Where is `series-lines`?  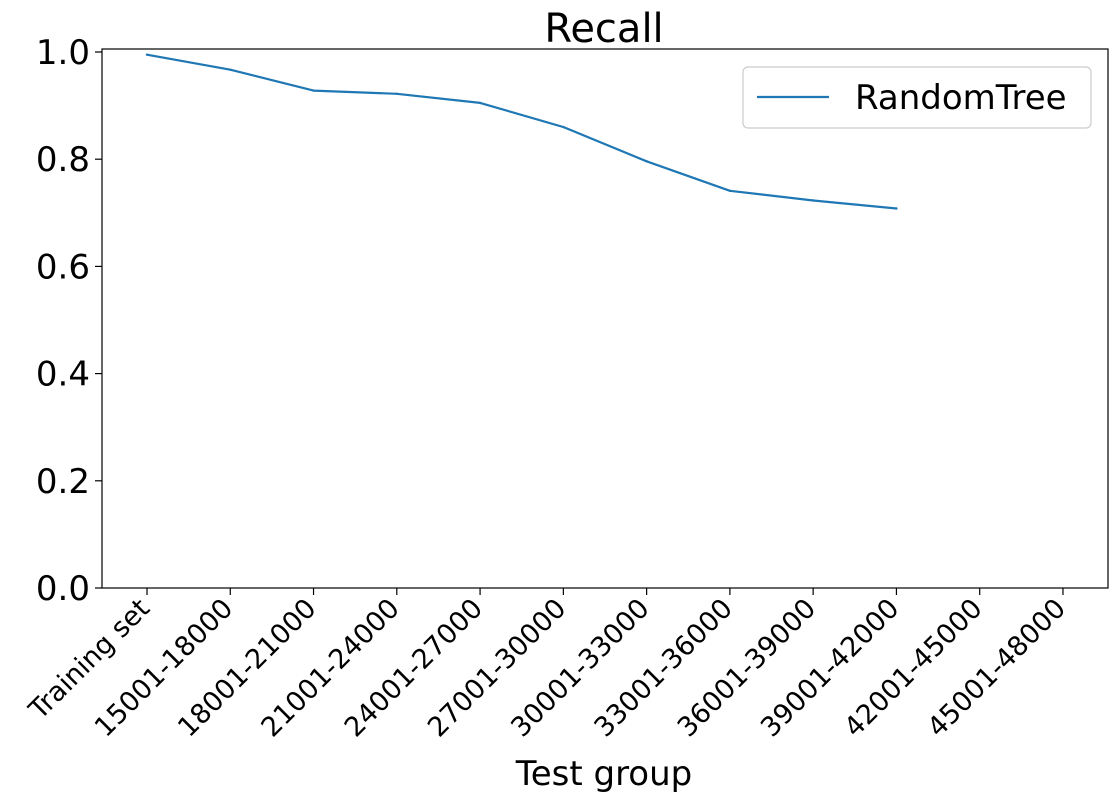
series-lines is located at coordinates (521, 131).